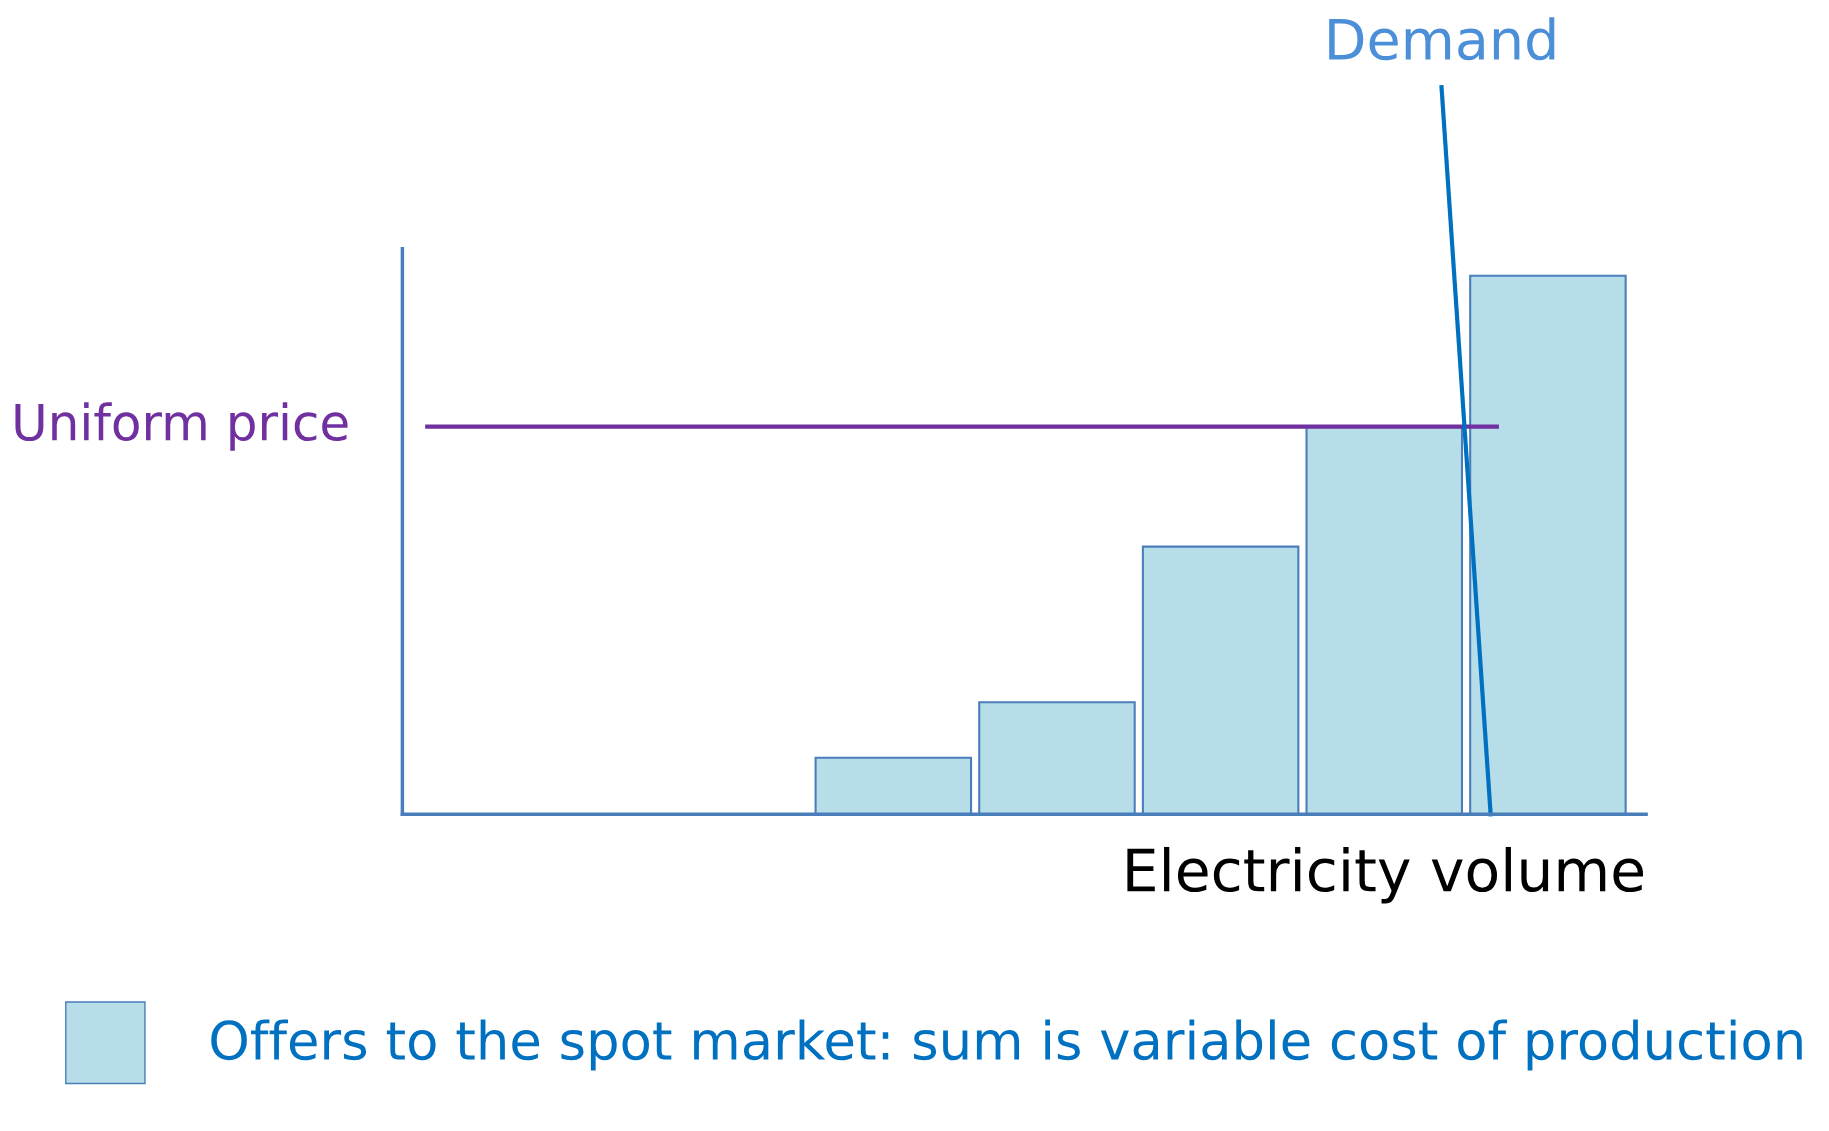 This screenshot has height=1131, width=1829. I want to click on x-axis-title: Electricity volume, so click(1385, 875).